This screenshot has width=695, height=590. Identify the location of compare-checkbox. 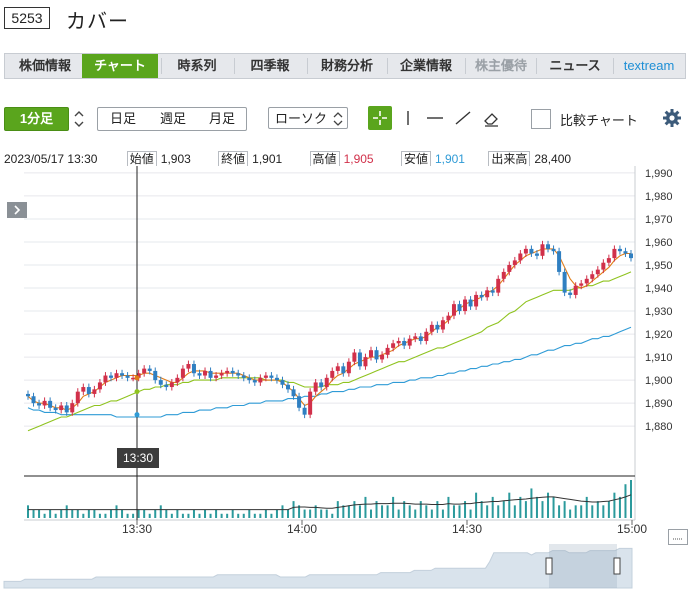
(541, 119).